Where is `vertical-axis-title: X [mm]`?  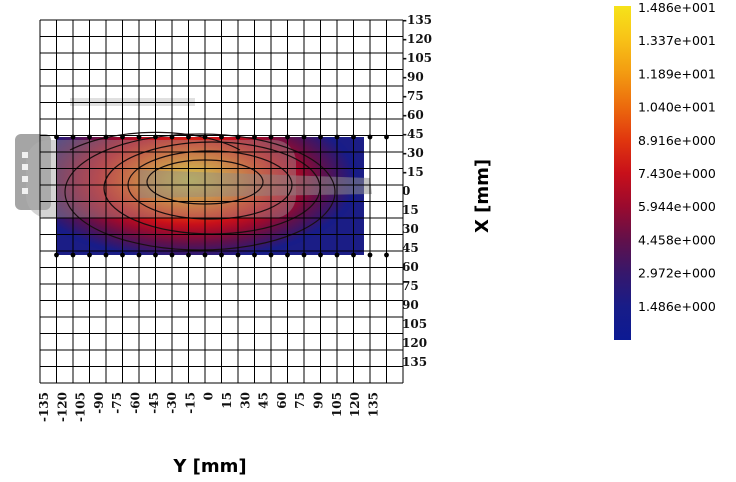
vertical-axis-title: X [mm] is located at coordinates (482, 196).